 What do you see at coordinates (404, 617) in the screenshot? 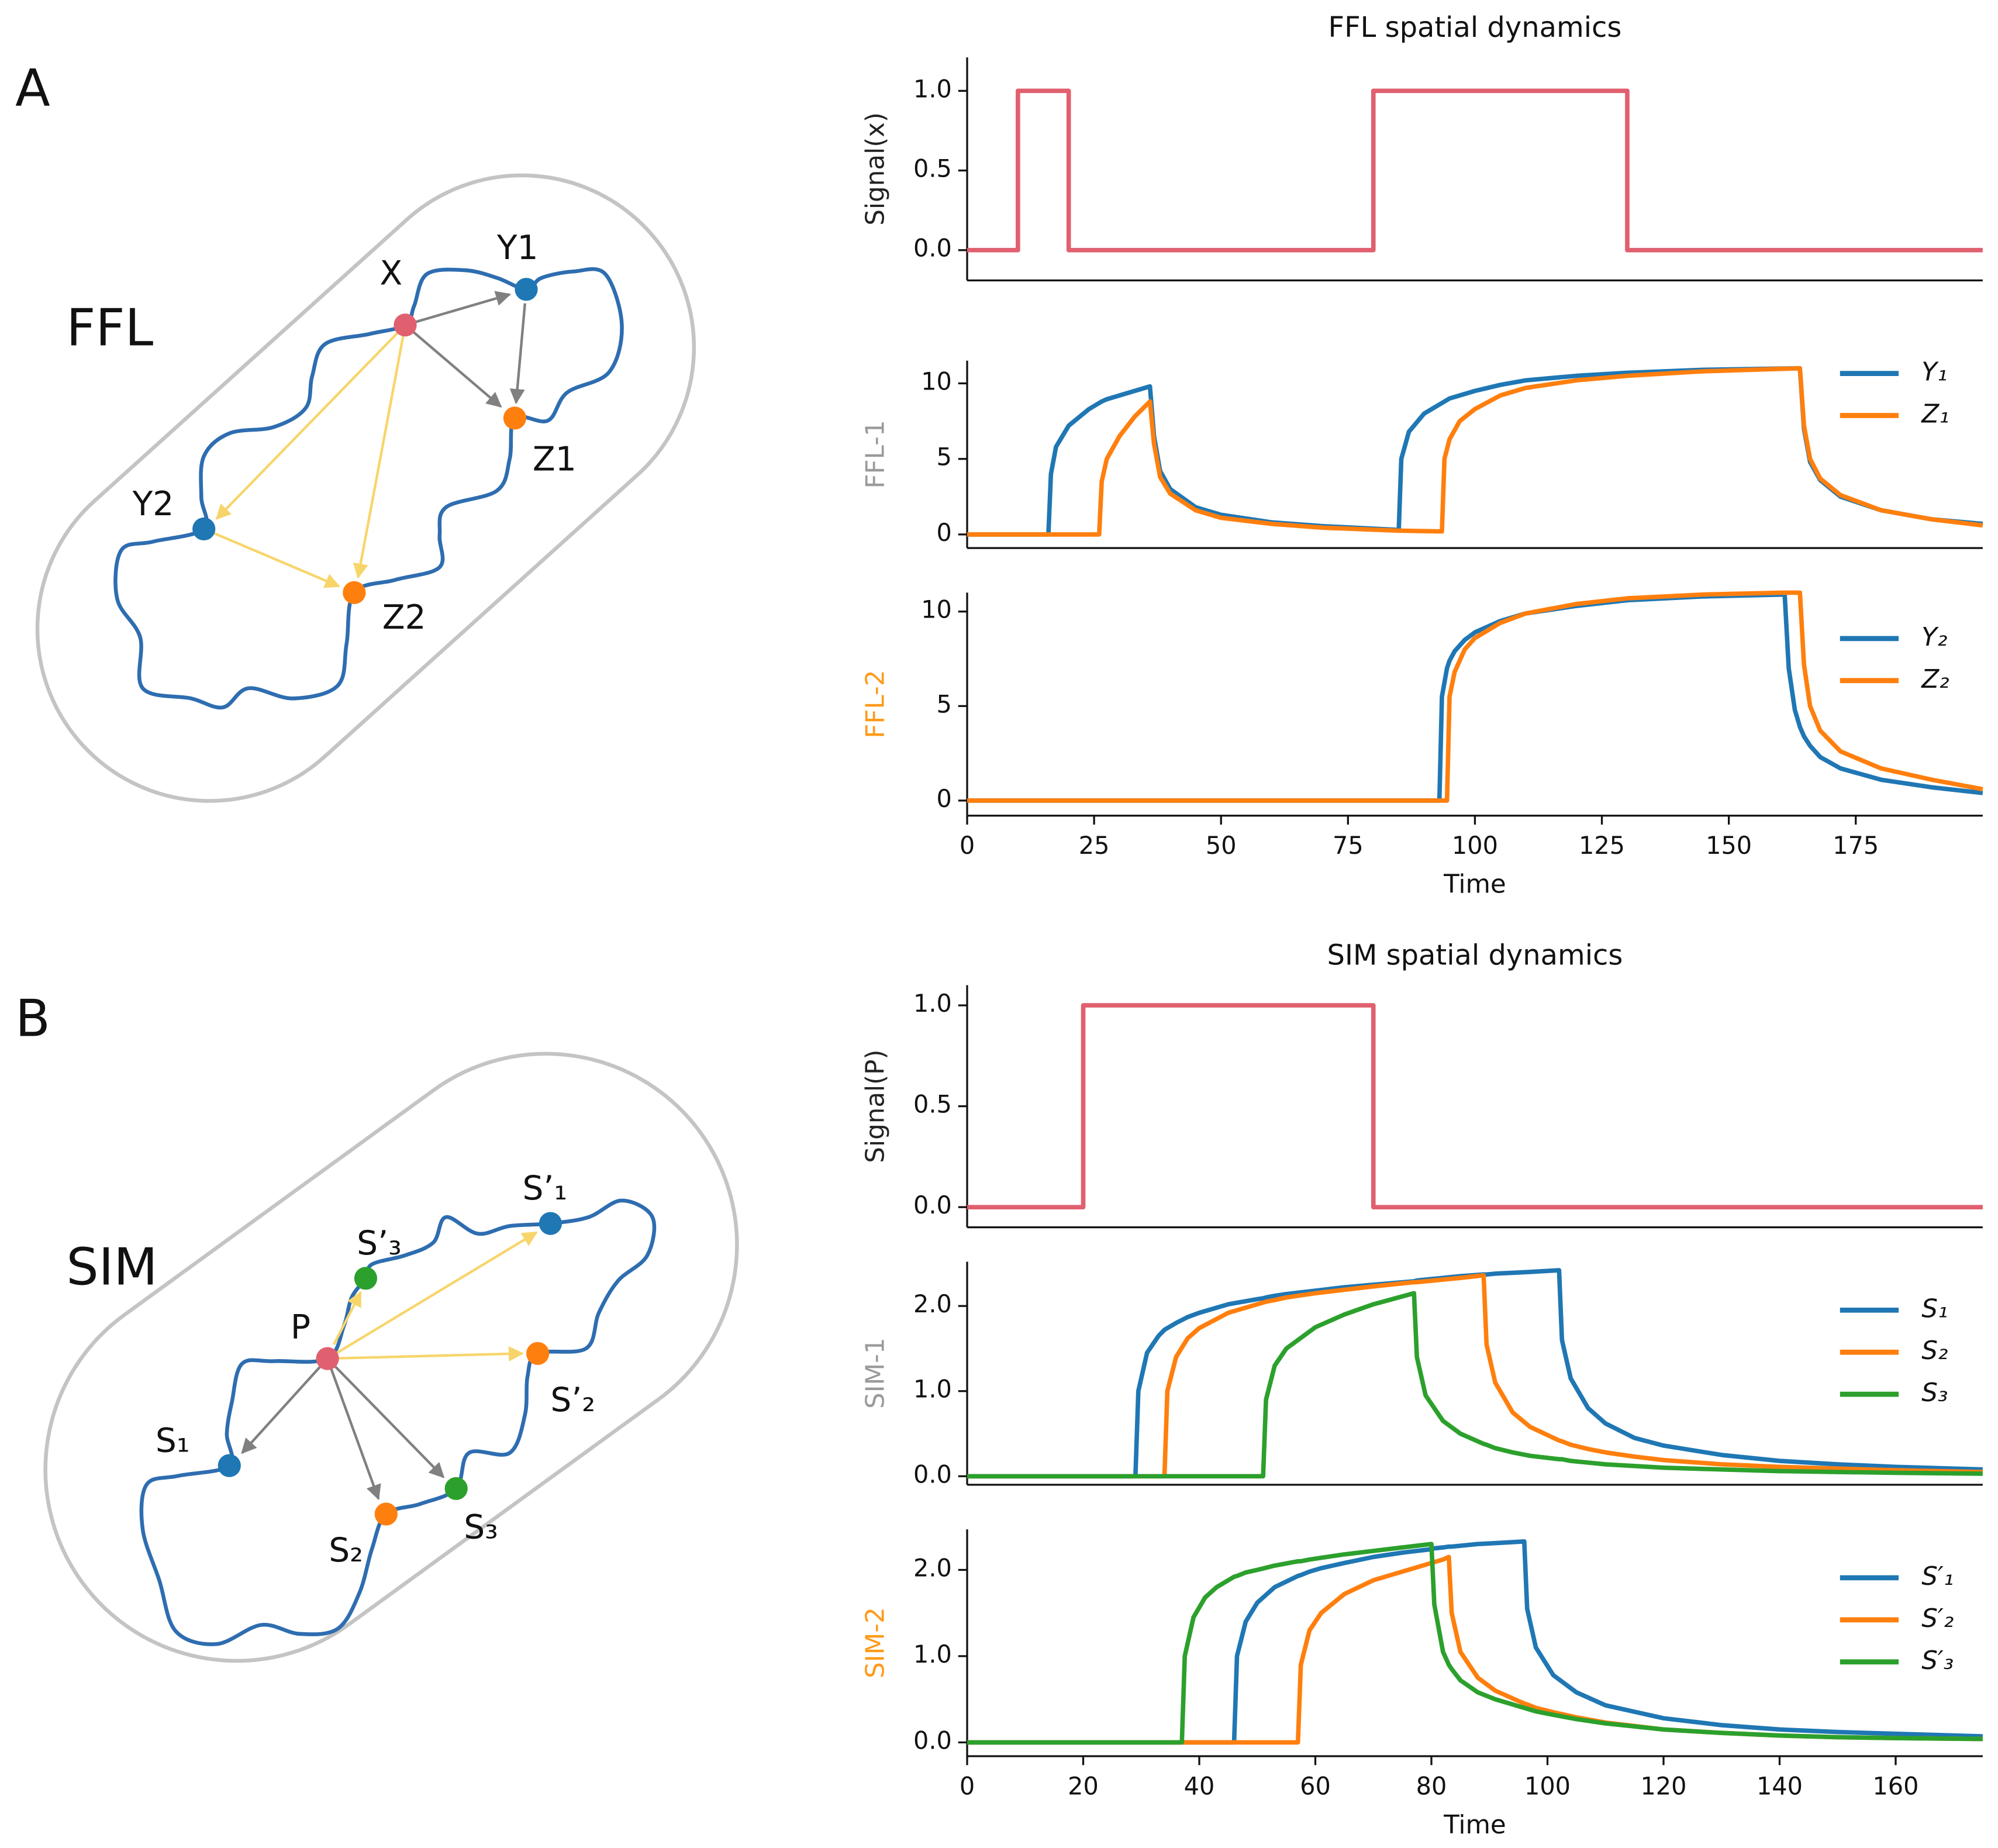
I see `node-label: Z2` at bounding box center [404, 617].